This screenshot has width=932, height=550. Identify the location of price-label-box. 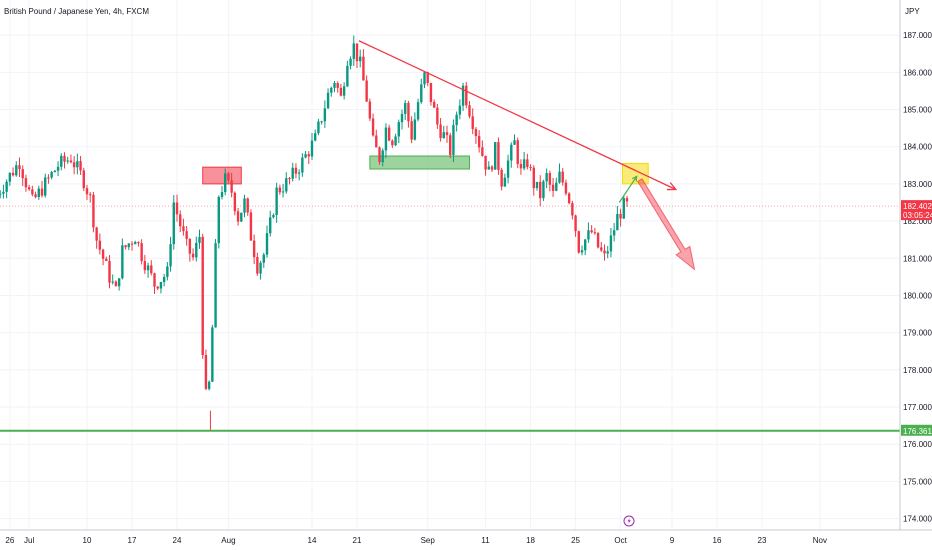
(916, 430).